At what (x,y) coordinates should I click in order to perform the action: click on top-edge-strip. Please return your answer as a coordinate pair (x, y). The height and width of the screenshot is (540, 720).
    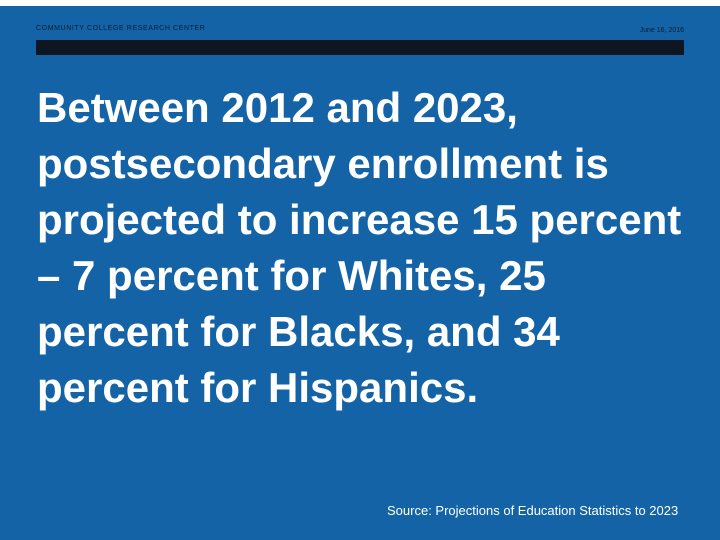
    Looking at the image, I should click on (360, 3).